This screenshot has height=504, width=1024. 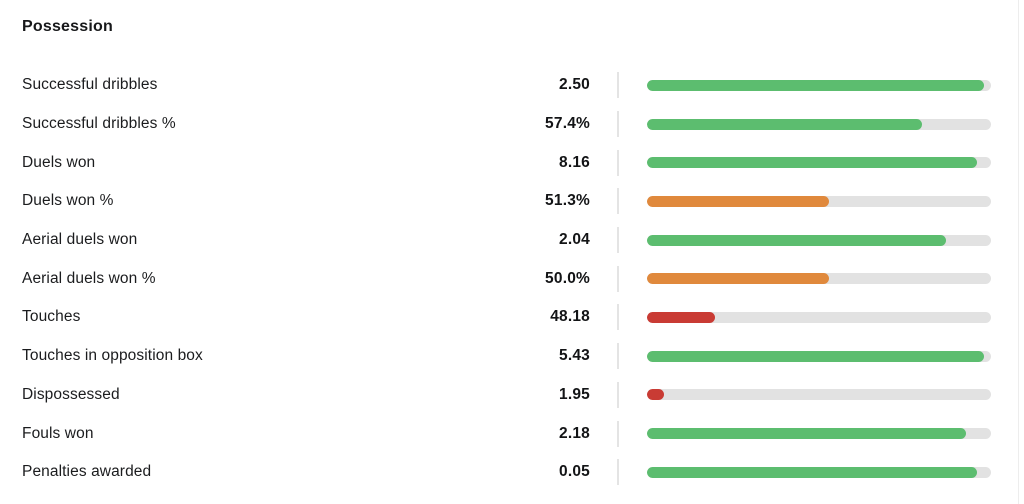 What do you see at coordinates (295, 124) in the screenshot?
I see `stat-row-text: Successful dribbles % 57.4%` at bounding box center [295, 124].